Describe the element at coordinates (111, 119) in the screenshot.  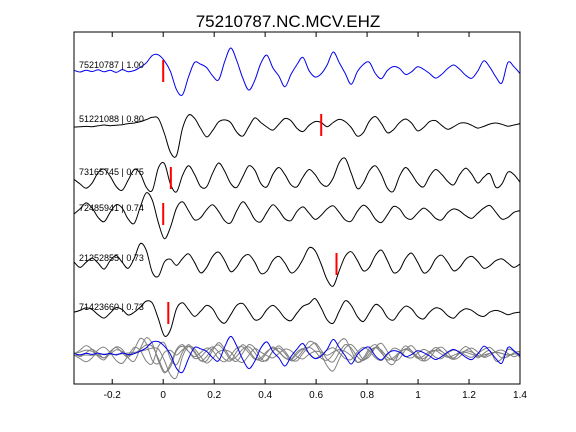
I see `trace-label-2: 51221088 | 0.80` at that location.